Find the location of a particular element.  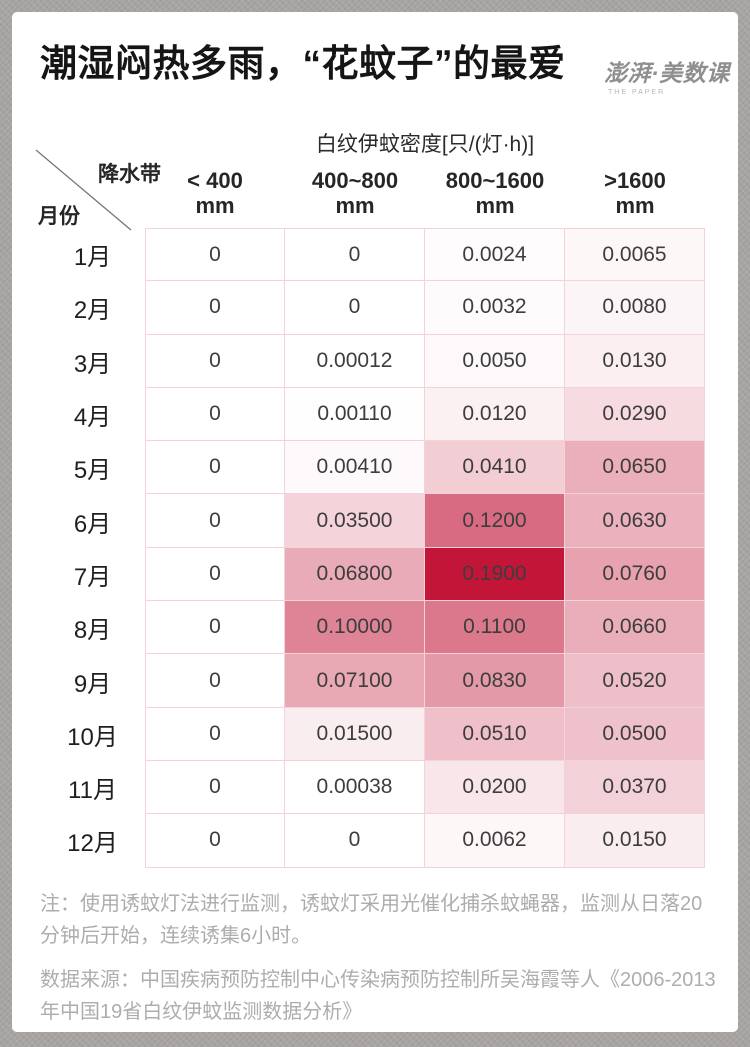

column-header-400-800: 400~800 mm is located at coordinates (355, 193).